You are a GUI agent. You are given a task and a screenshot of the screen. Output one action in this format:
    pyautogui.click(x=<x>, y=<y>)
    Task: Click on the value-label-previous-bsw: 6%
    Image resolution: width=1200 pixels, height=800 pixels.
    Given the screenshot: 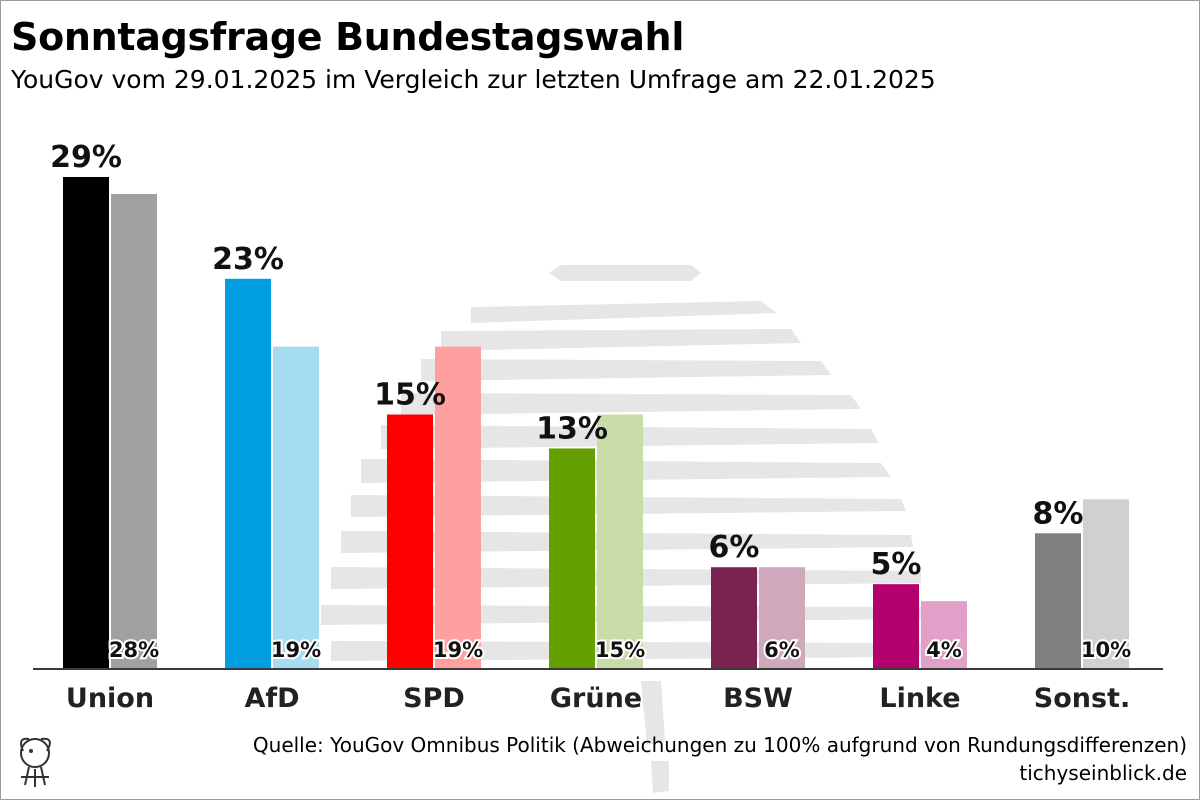 What is the action you would take?
    pyautogui.click(x=782, y=650)
    